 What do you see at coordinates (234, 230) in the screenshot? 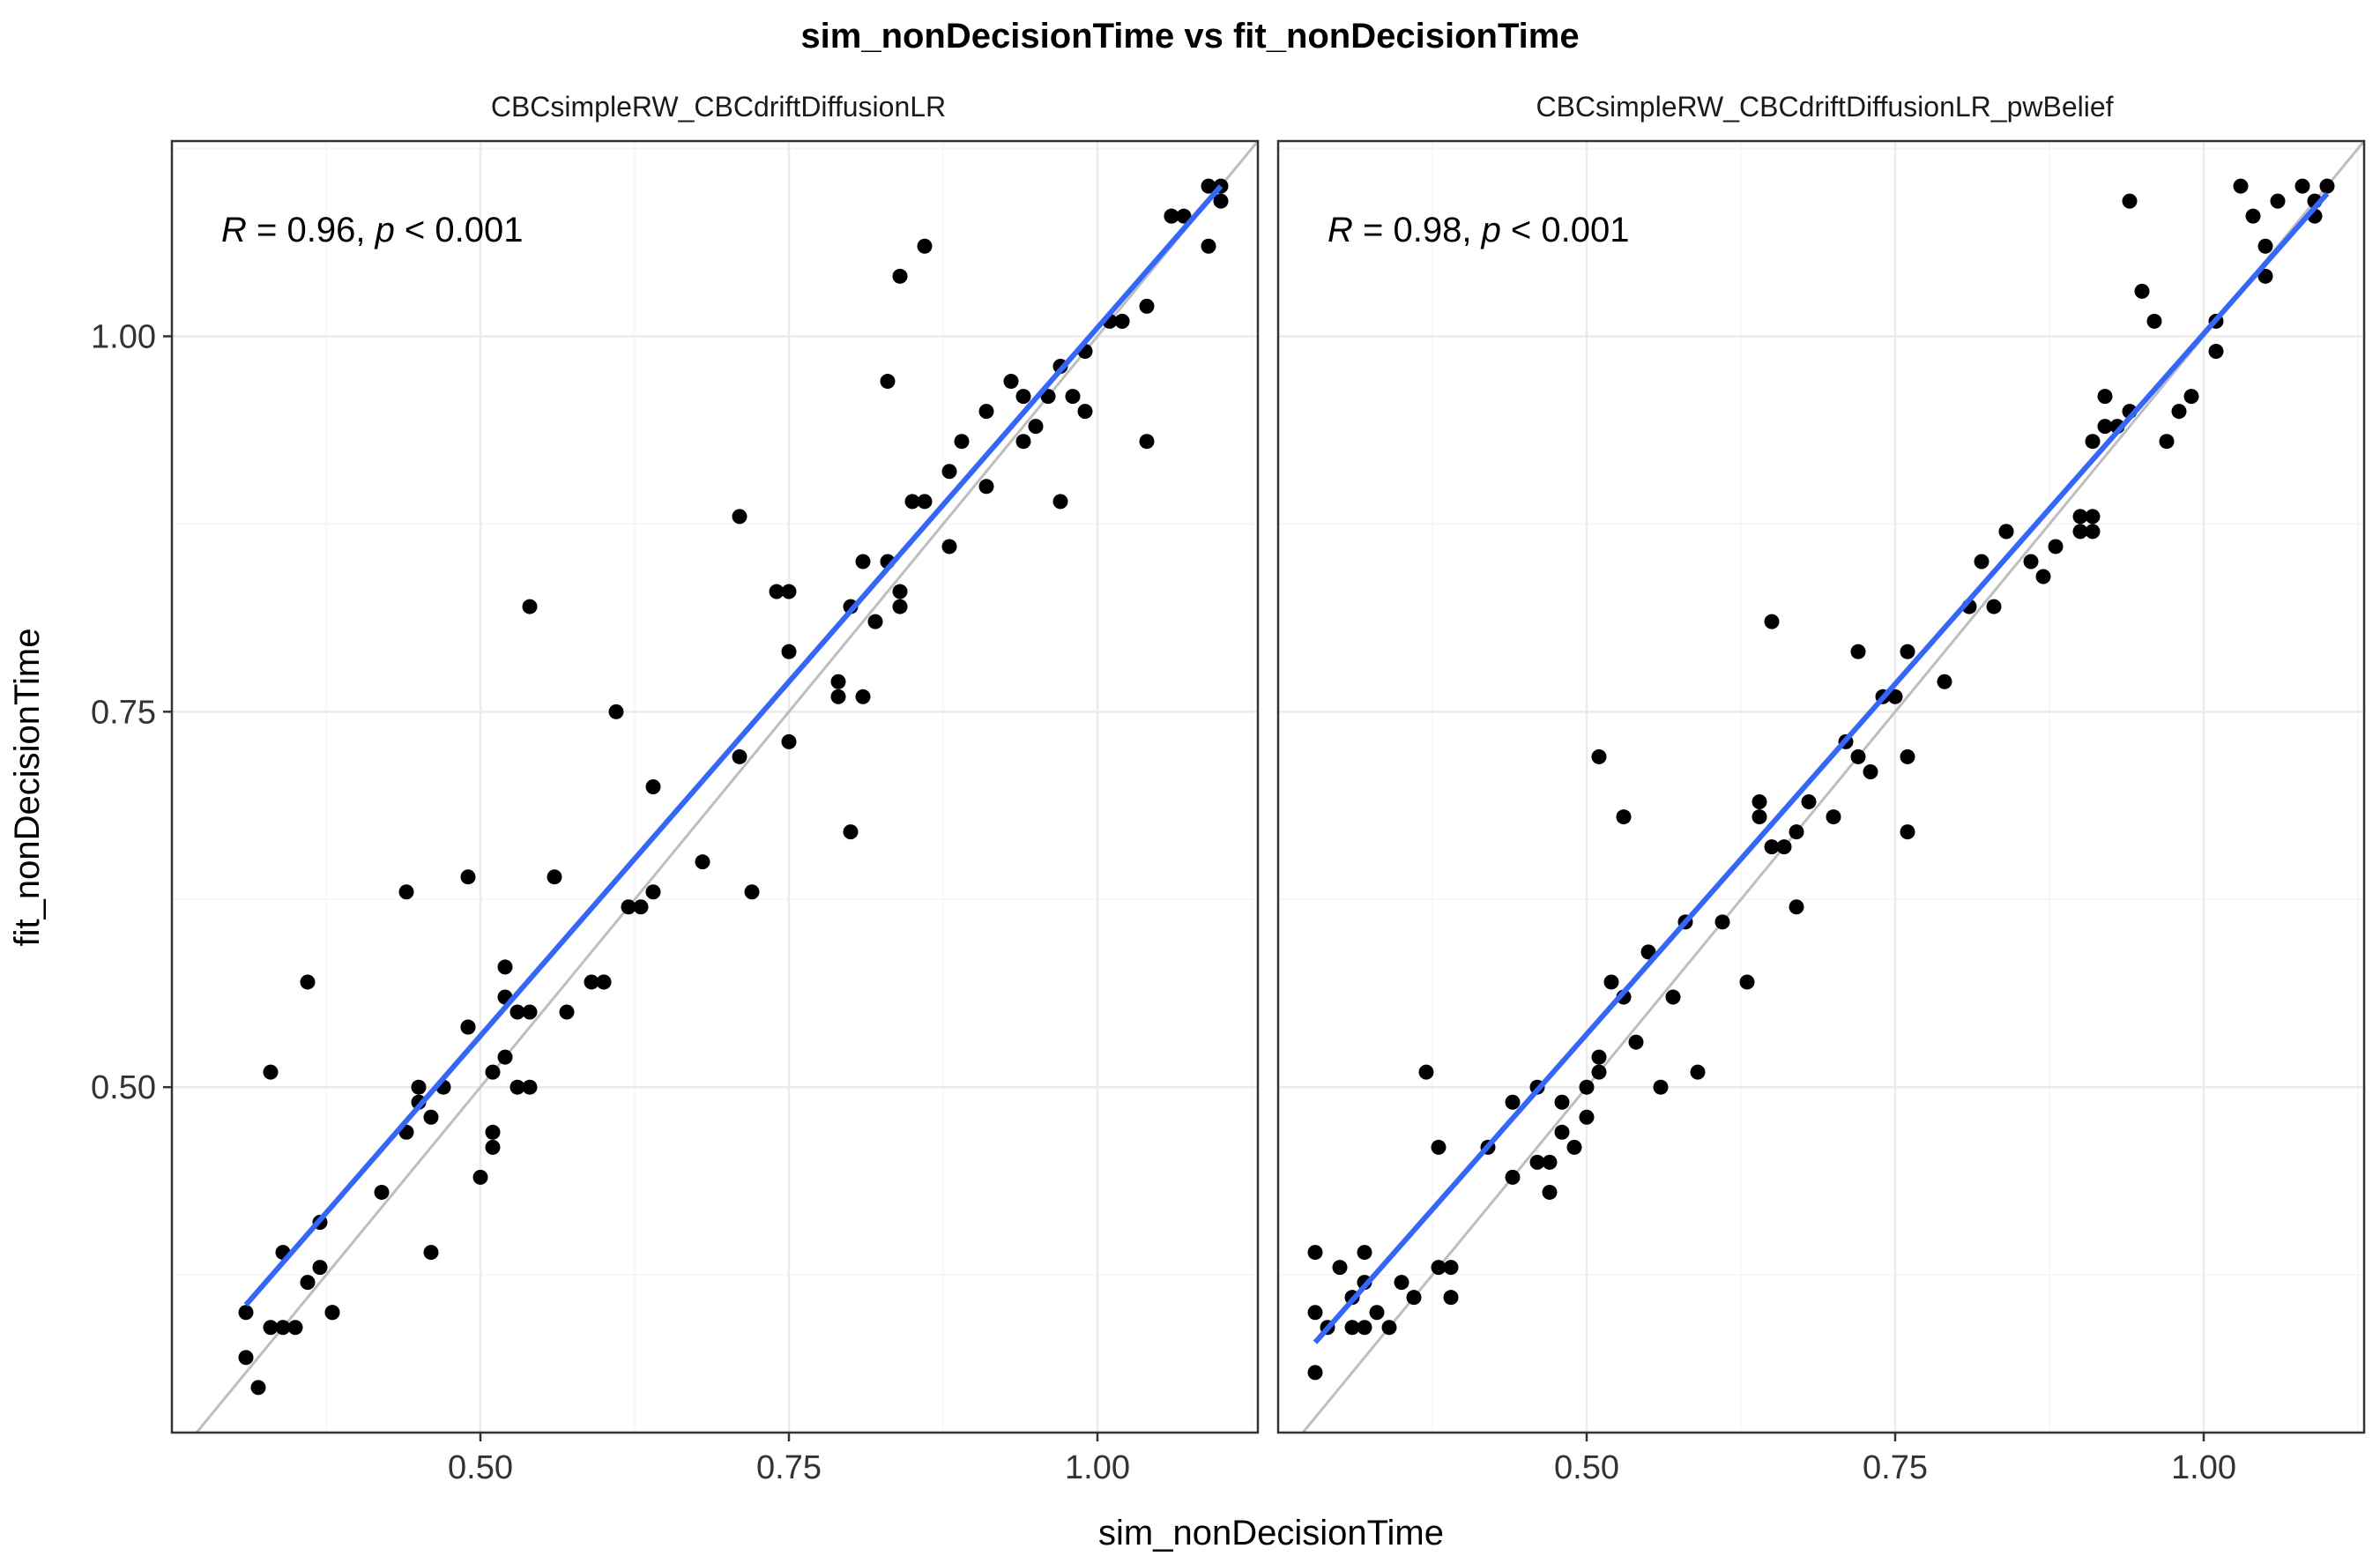
I see `stat-r-symbol: R` at bounding box center [234, 230].